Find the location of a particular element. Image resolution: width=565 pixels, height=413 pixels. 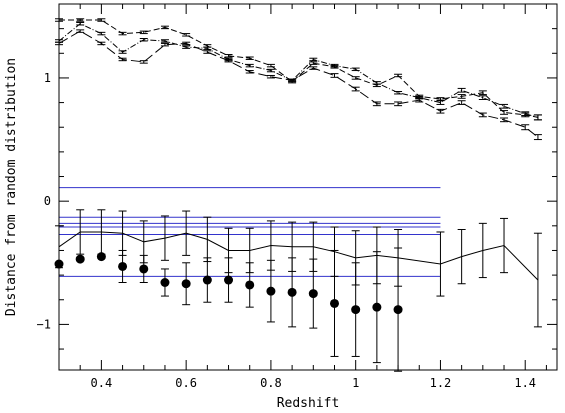

x-axis-label: Redshift is located at coordinates (308, 403).